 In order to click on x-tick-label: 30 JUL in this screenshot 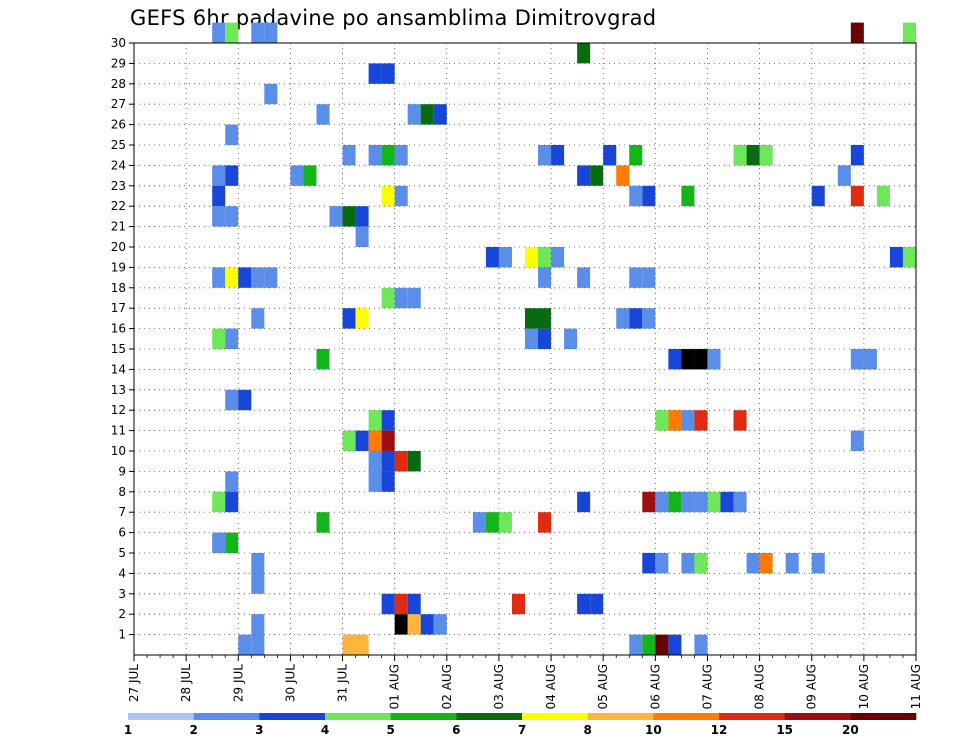, I will do `click(290, 683)`.